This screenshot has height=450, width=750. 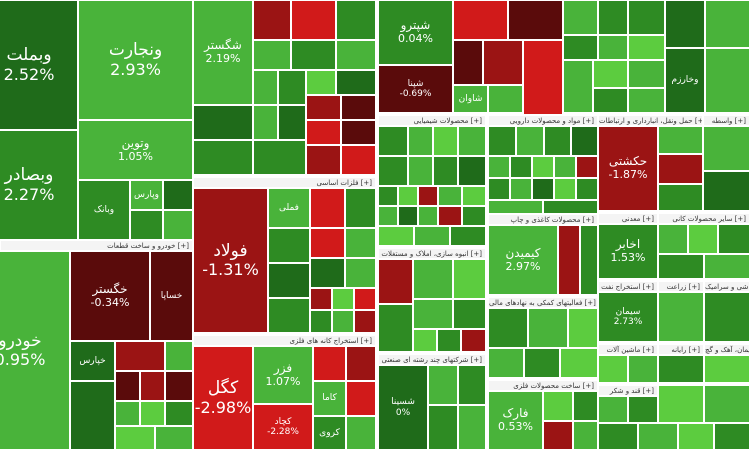 I want to click on tile-foolad: فولاد -1.31%, so click(x=230, y=260).